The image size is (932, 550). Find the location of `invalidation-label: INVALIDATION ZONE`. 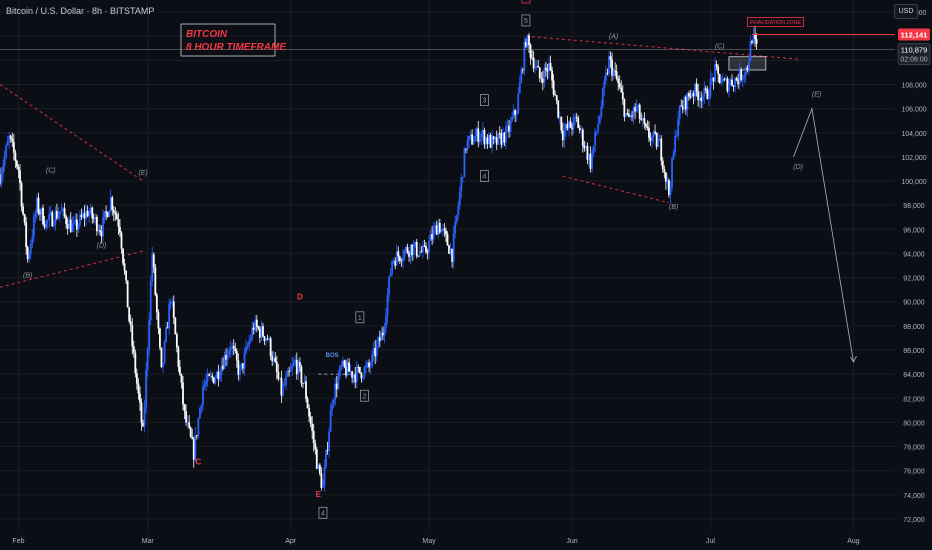

invalidation-label: INVALIDATION ZONE is located at coordinates (776, 23).